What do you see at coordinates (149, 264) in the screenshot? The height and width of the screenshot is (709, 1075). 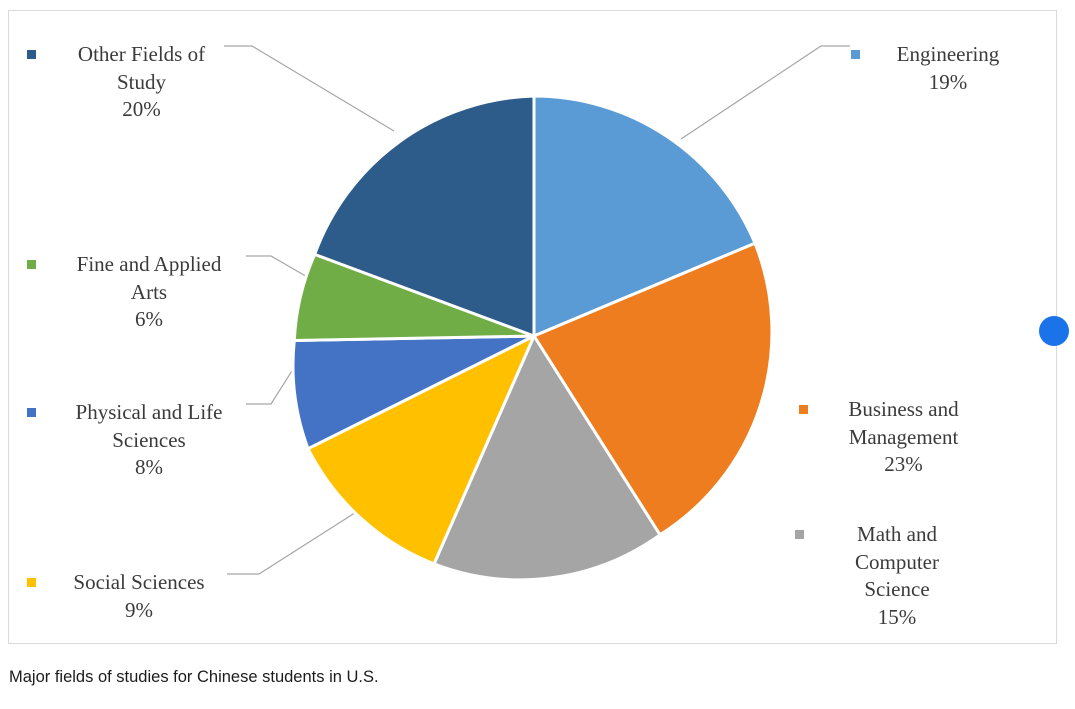 I see `pie-label-arts-line1: Fine and Applied` at bounding box center [149, 264].